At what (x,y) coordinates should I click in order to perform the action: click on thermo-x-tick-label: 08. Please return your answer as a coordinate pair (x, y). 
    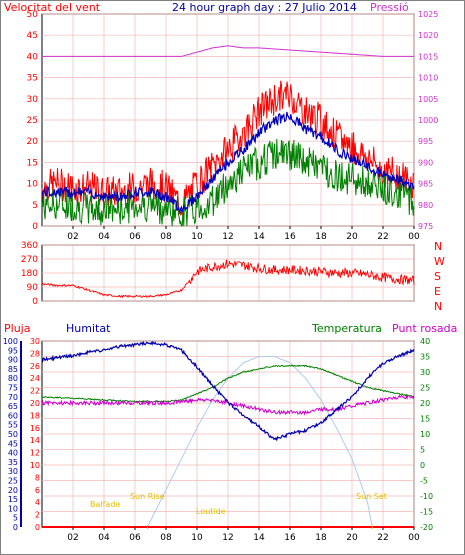
    Looking at the image, I should click on (166, 538).